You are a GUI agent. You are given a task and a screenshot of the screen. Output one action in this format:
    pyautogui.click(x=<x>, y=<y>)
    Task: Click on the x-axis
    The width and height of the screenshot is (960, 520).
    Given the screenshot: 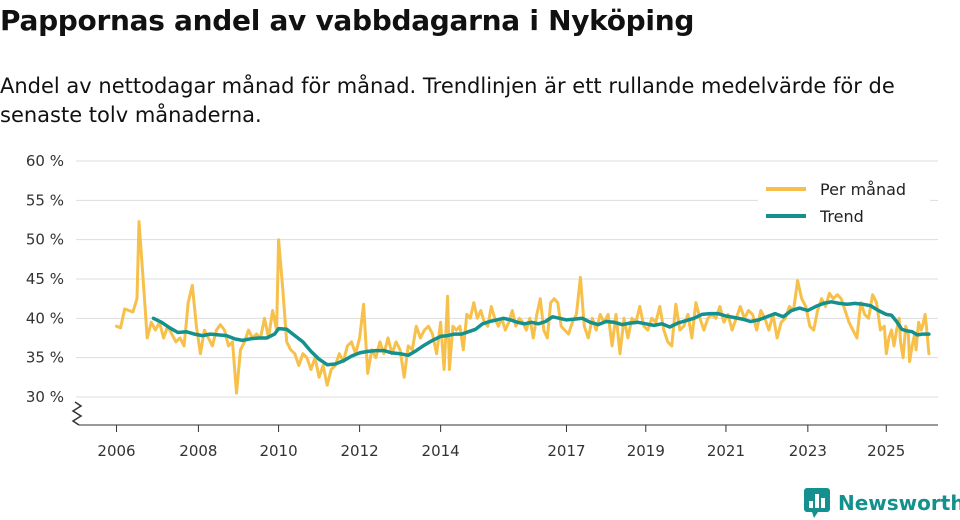 What is the action you would take?
    pyautogui.click(x=504, y=413)
    